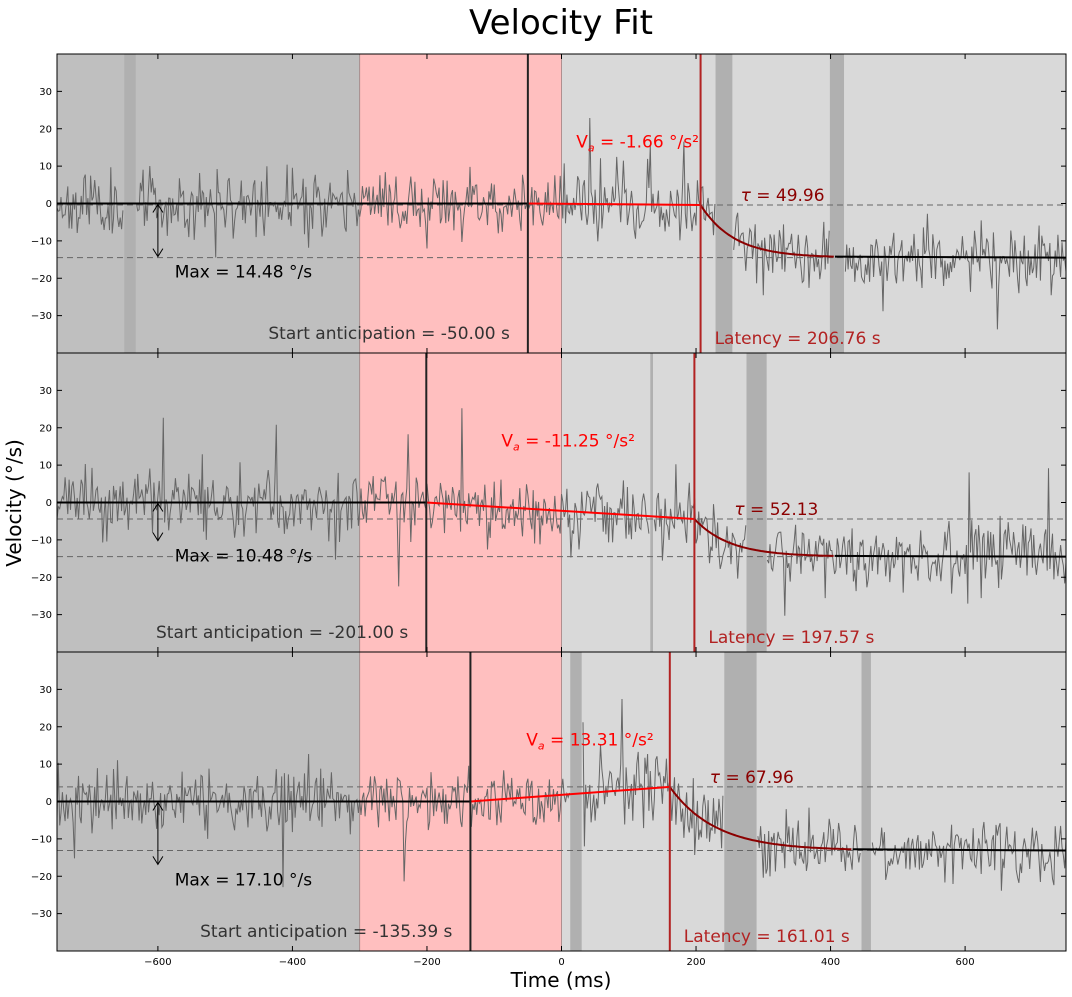 The image size is (1072, 997). I want to click on y-axis-title: Velocity (°/s), so click(14, 503).